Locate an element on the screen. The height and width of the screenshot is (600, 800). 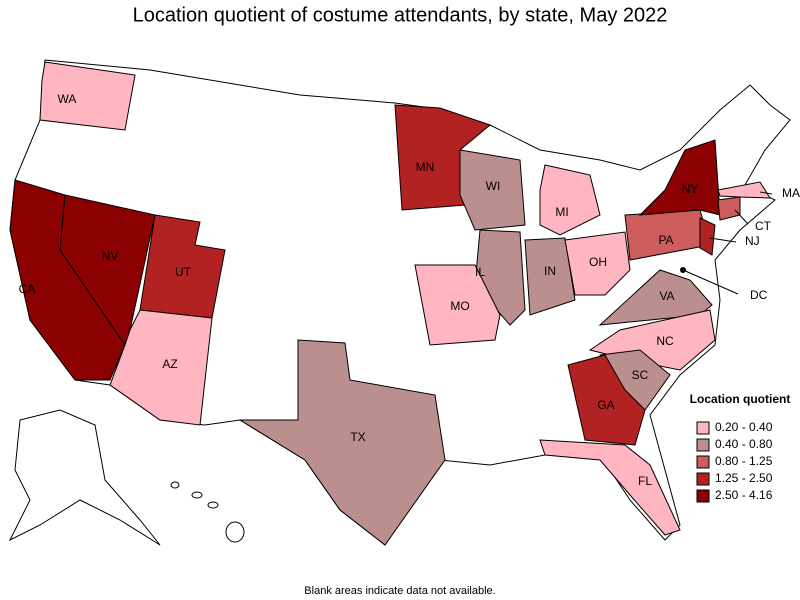
note: Blank areas indicate data not available. is located at coordinates (399, 591).